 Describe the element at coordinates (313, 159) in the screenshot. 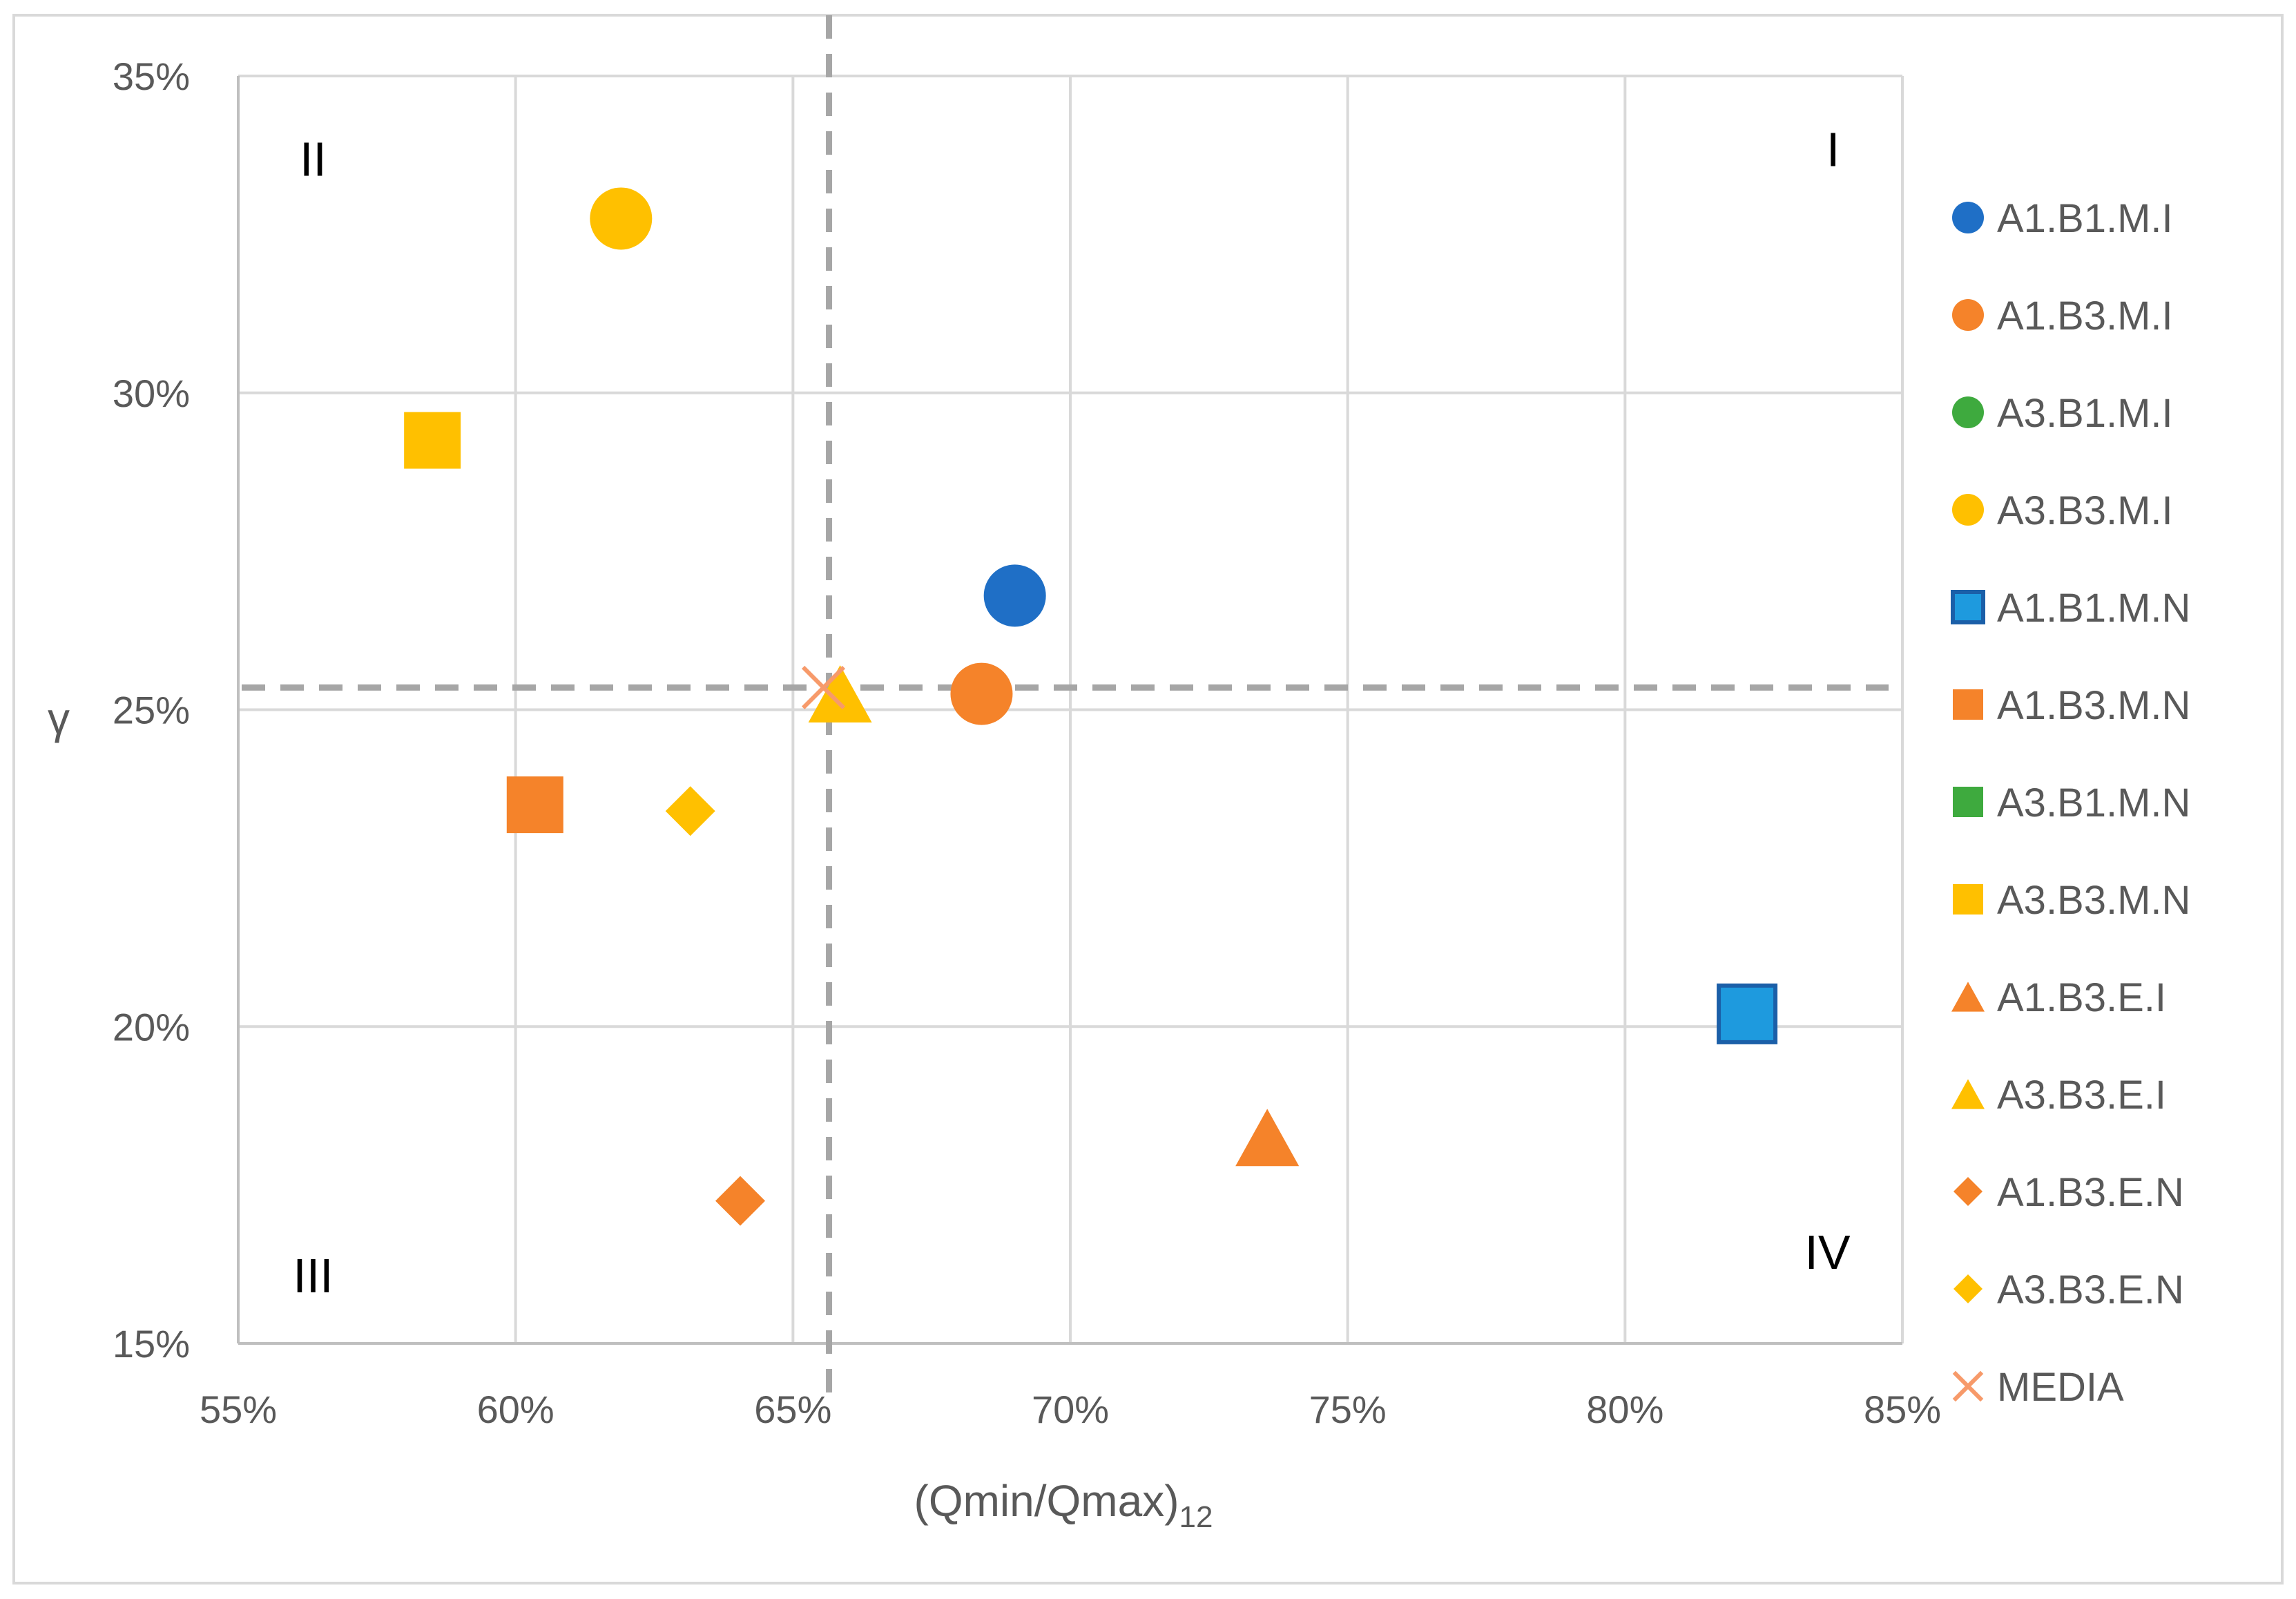

I see `quadrant-label: II` at that location.